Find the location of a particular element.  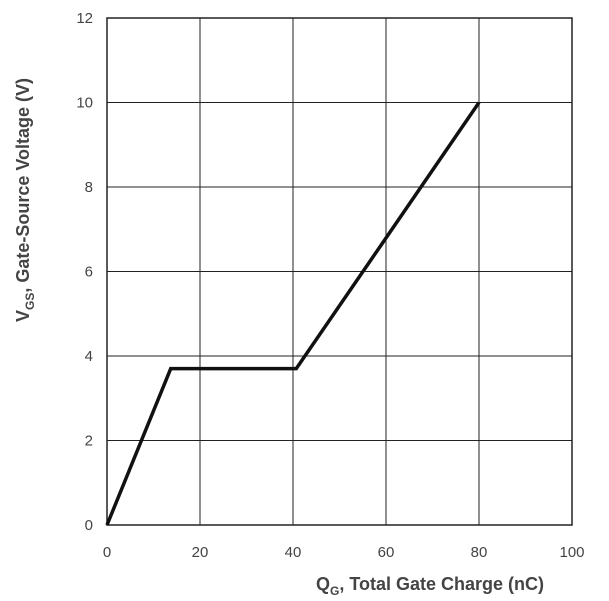

x-tick-label: 60 is located at coordinates (386, 552).